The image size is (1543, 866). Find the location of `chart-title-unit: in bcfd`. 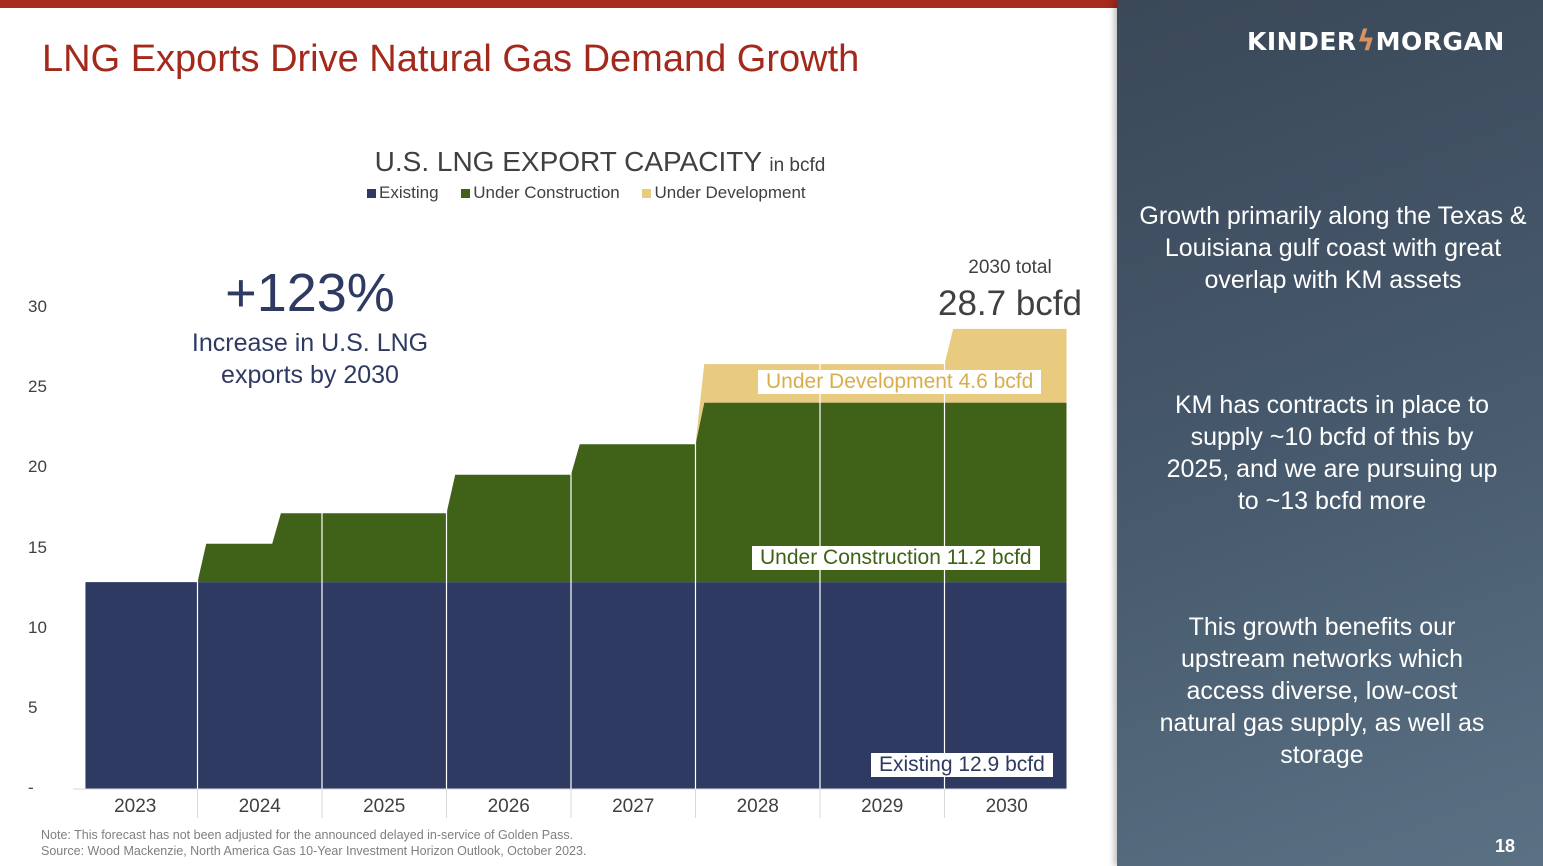

chart-title-unit: in bcfd is located at coordinates (797, 165).